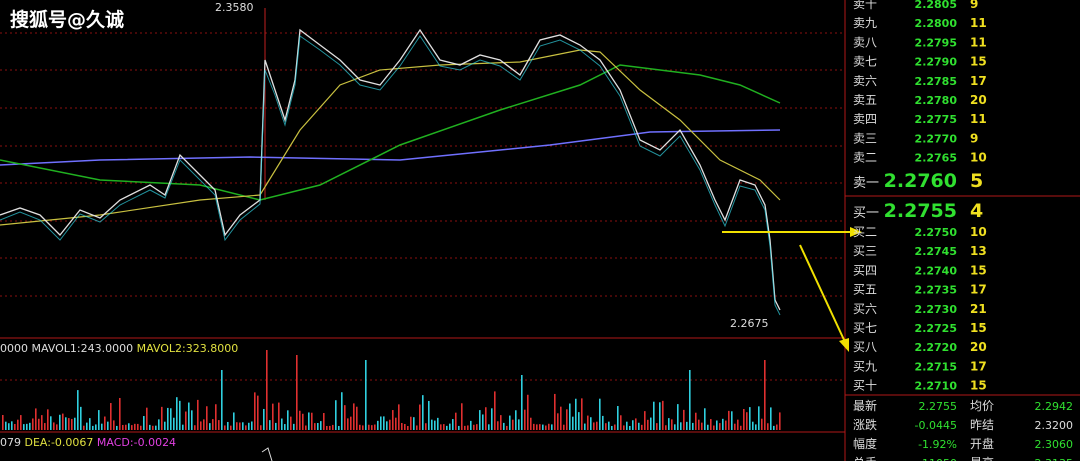  I want to click on indicator-part: 079, so click(10, 442).